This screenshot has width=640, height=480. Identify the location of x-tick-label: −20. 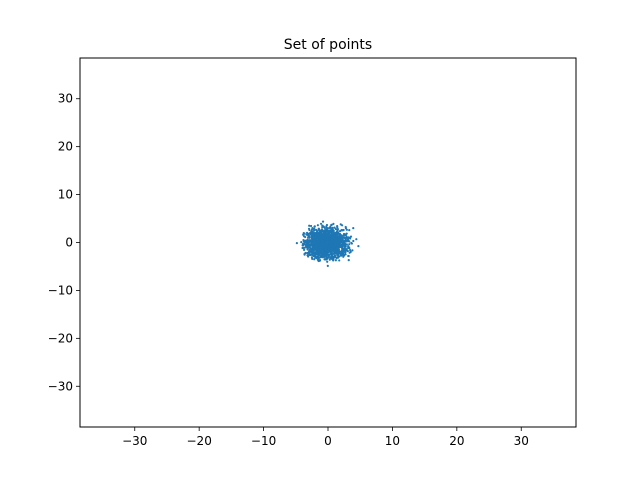
(199, 441).